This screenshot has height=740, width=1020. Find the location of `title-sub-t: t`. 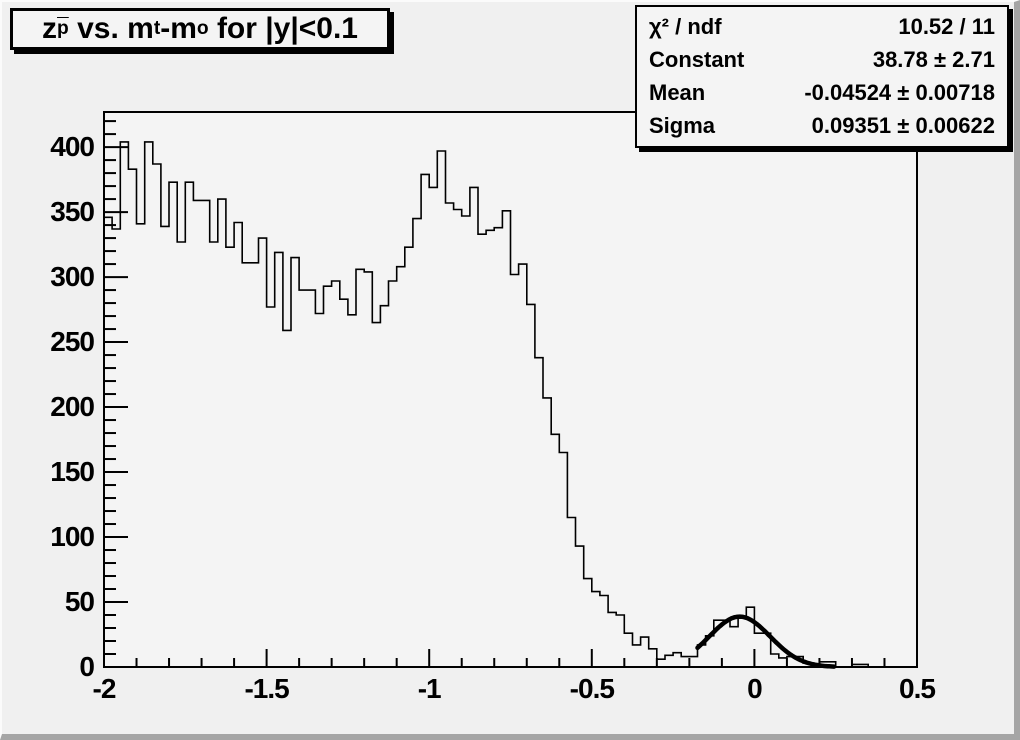

title-sub-t: t is located at coordinates (157, 28).